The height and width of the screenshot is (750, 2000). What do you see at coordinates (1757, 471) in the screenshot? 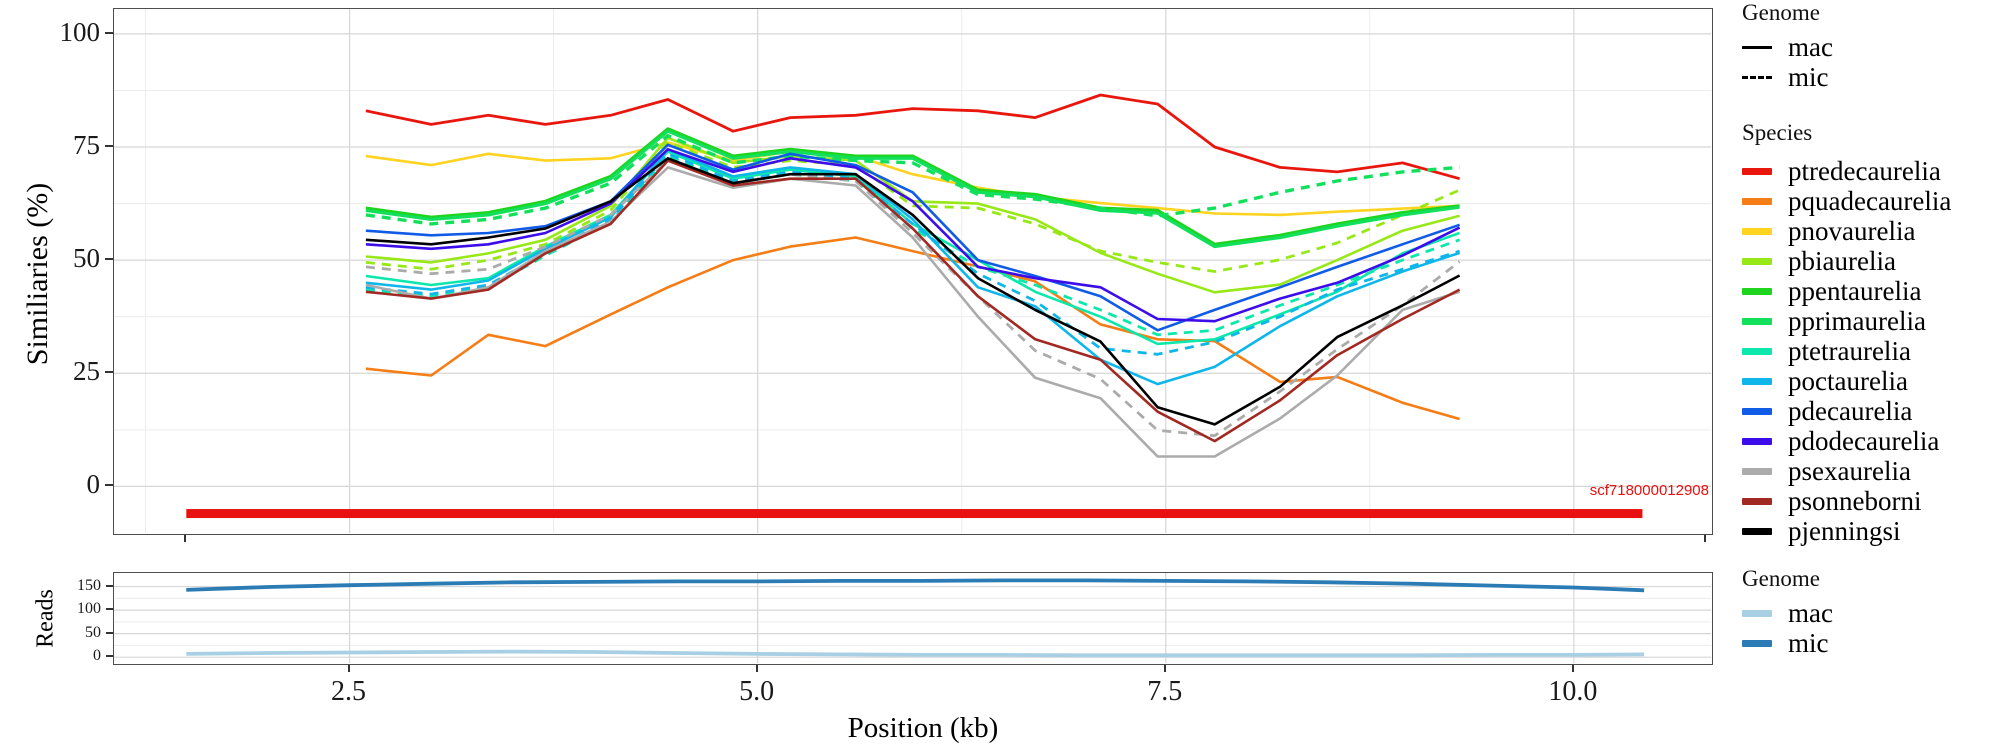
I see `legend-swatch-psexaurelia` at bounding box center [1757, 471].